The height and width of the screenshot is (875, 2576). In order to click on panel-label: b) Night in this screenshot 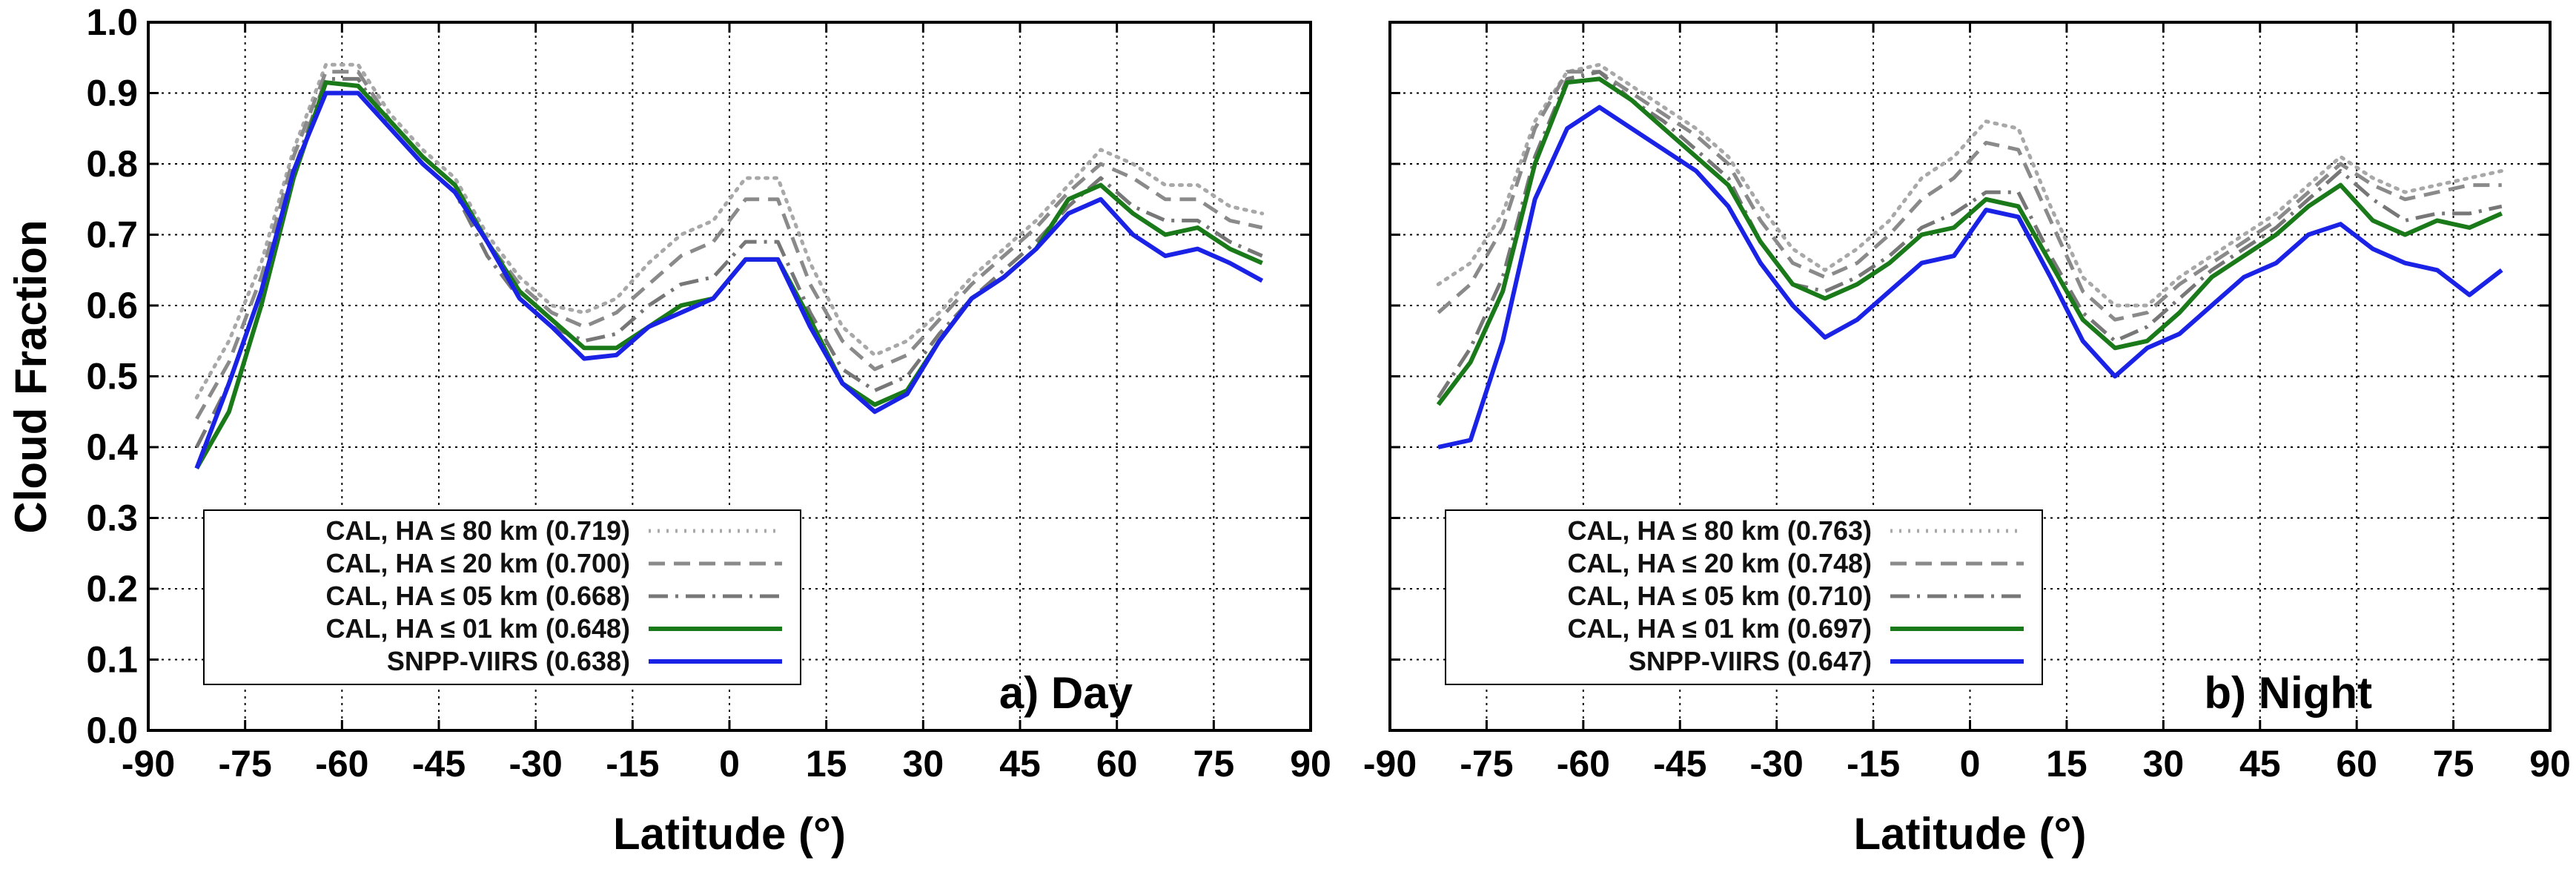, I will do `click(2288, 693)`.